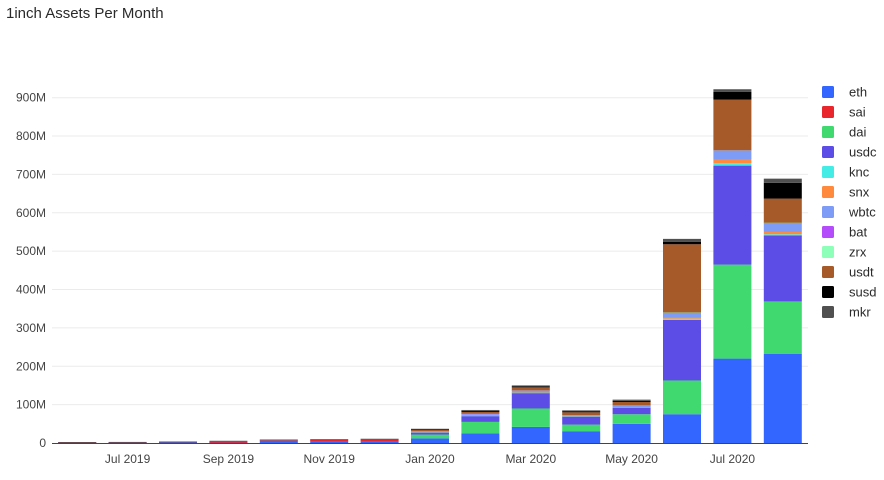 This screenshot has height=480, width=884. What do you see at coordinates (733, 459) in the screenshot?
I see `x-tick-label: Jul 2020` at bounding box center [733, 459].